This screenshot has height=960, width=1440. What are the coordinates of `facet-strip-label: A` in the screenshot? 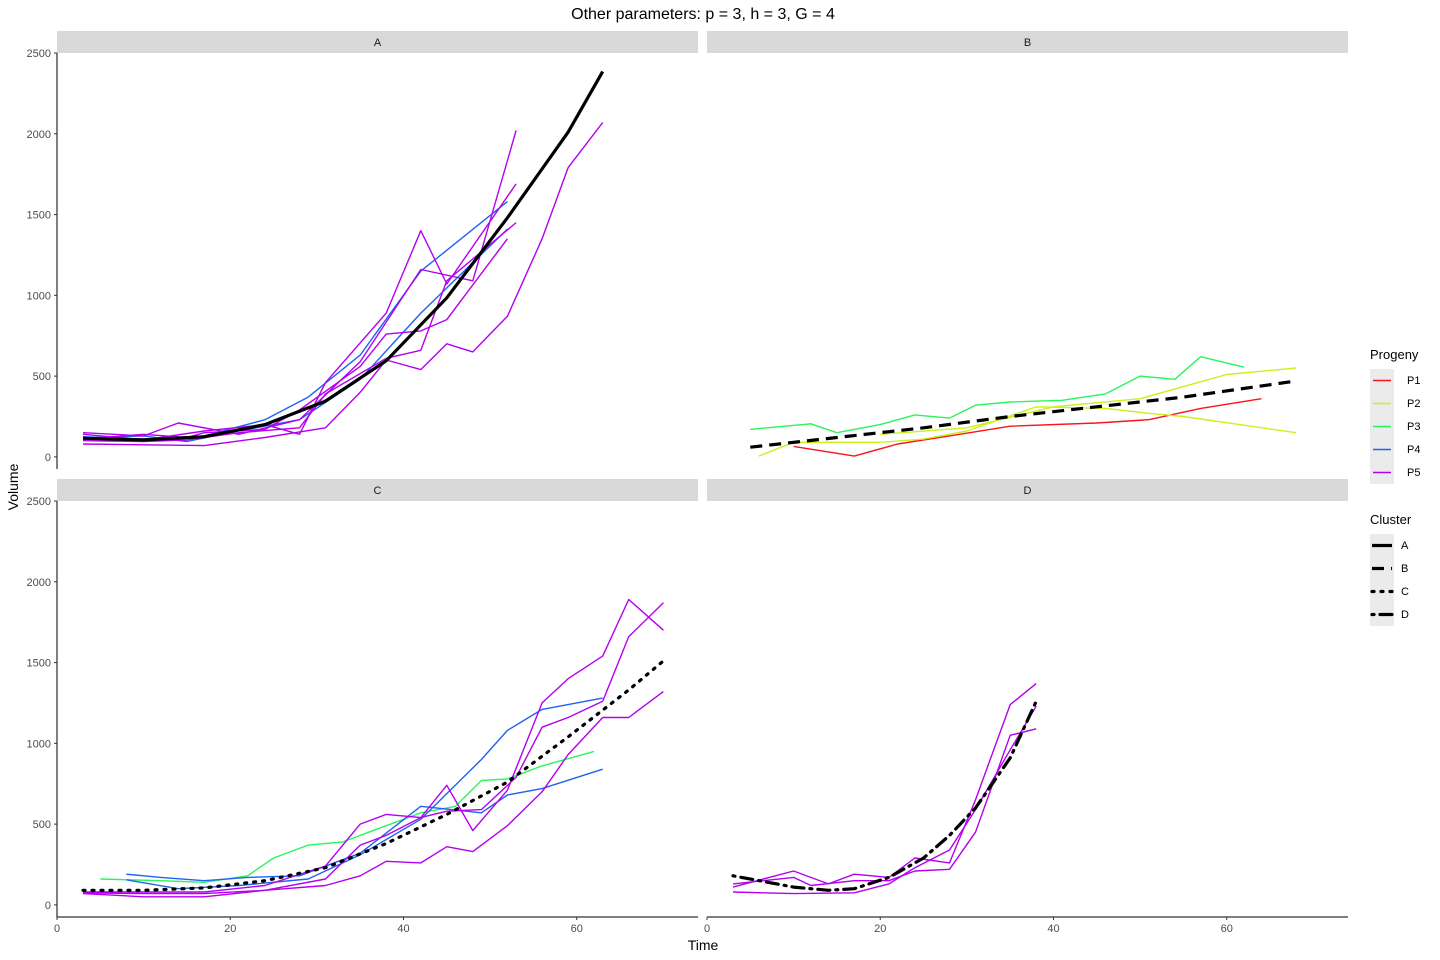 It's located at (378, 43).